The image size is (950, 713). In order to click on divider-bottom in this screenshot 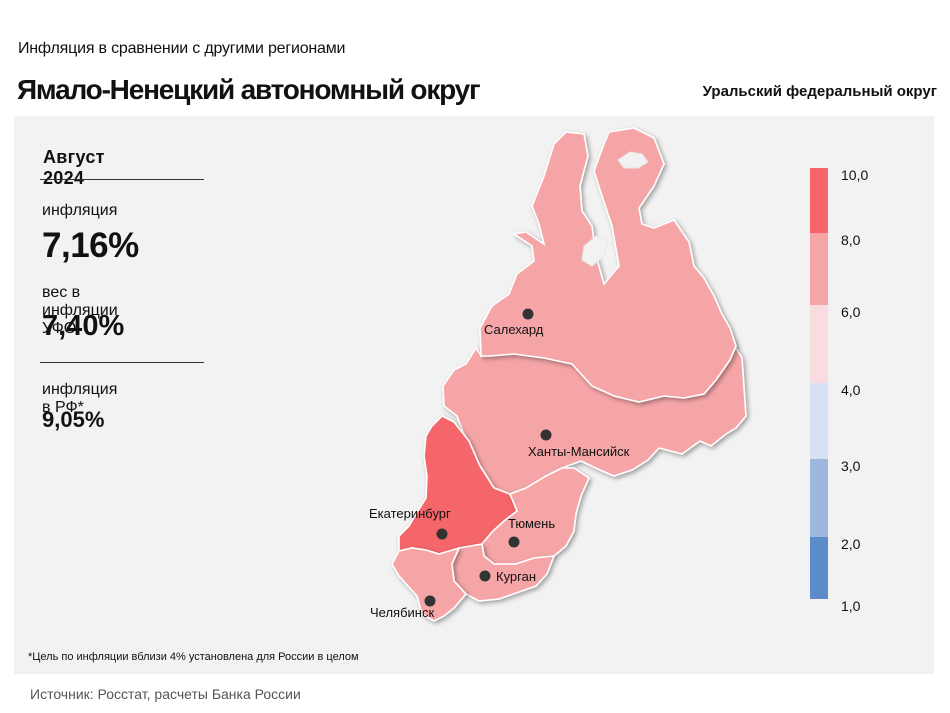, I will do `click(122, 362)`.